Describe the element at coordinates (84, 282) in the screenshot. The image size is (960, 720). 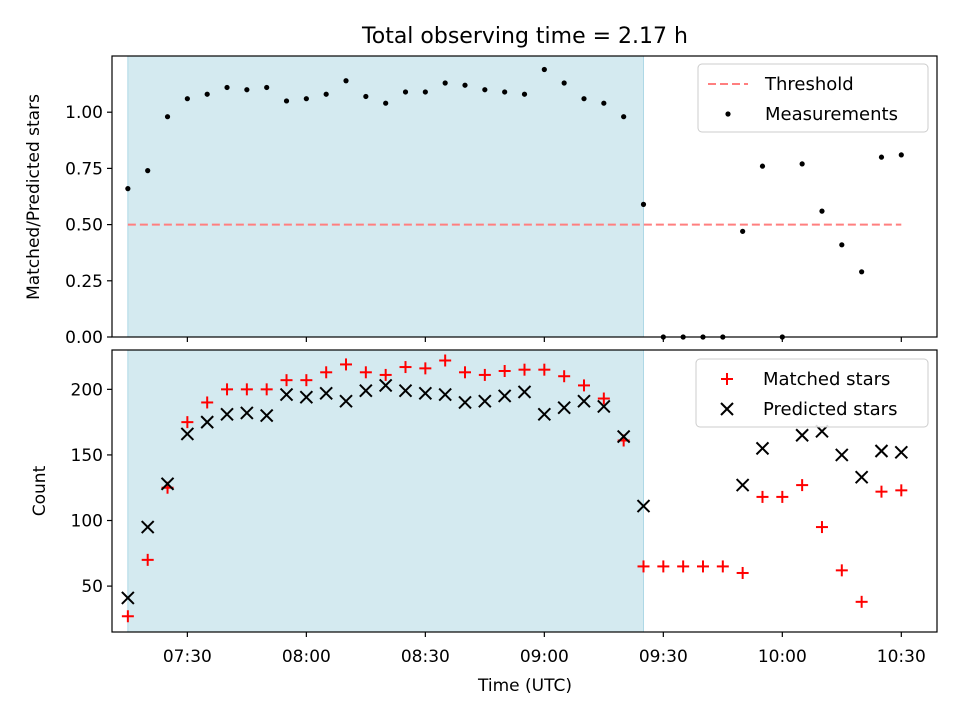
I see `y-tick-label: 0.25` at that location.